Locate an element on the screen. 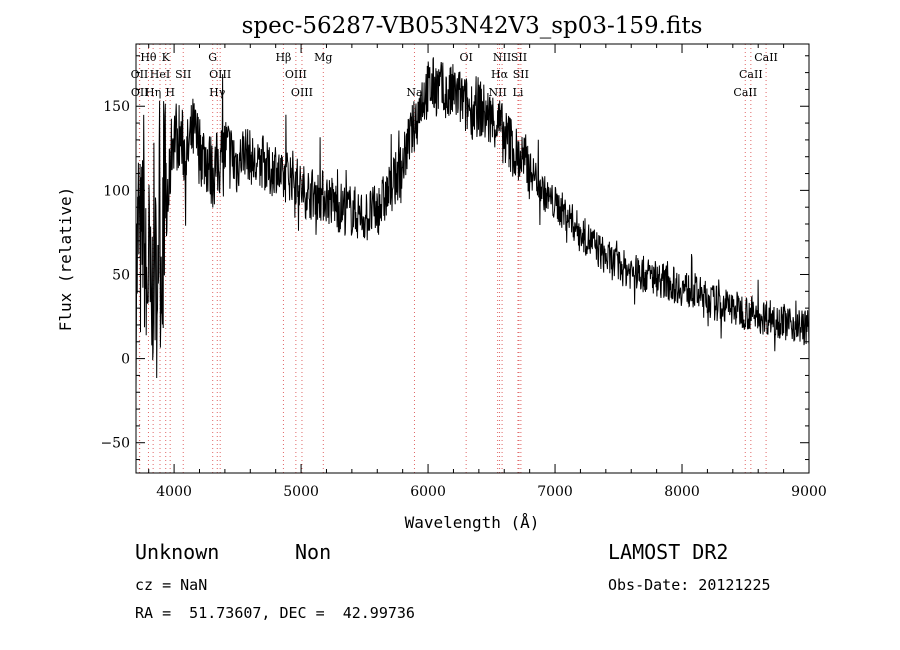  line-label-25: CaII is located at coordinates (745, 92).